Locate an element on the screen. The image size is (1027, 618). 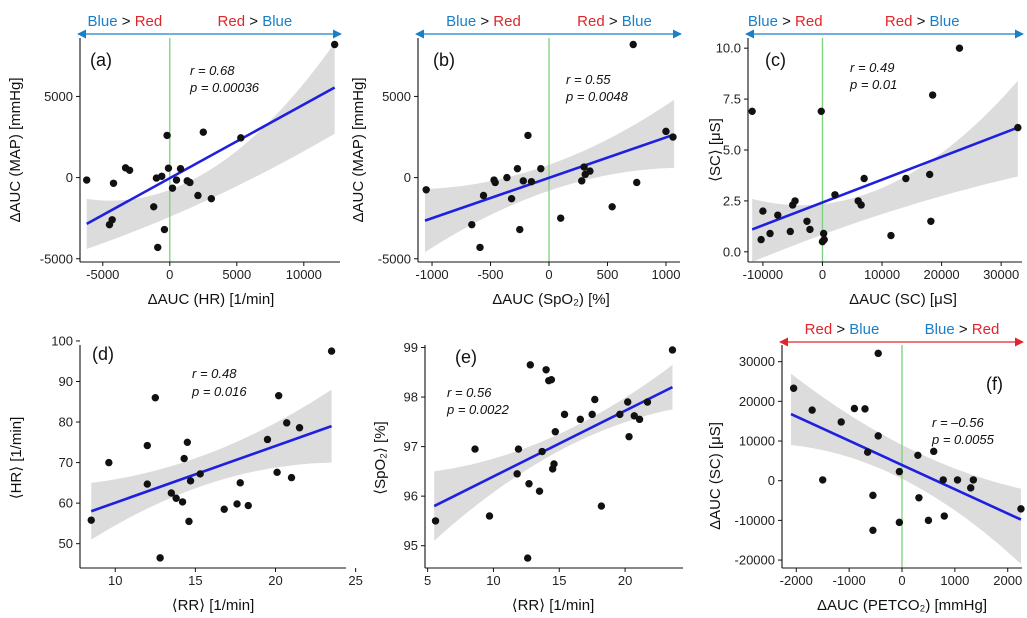
y-tick-label: 80 is located at coordinates (66, 422).